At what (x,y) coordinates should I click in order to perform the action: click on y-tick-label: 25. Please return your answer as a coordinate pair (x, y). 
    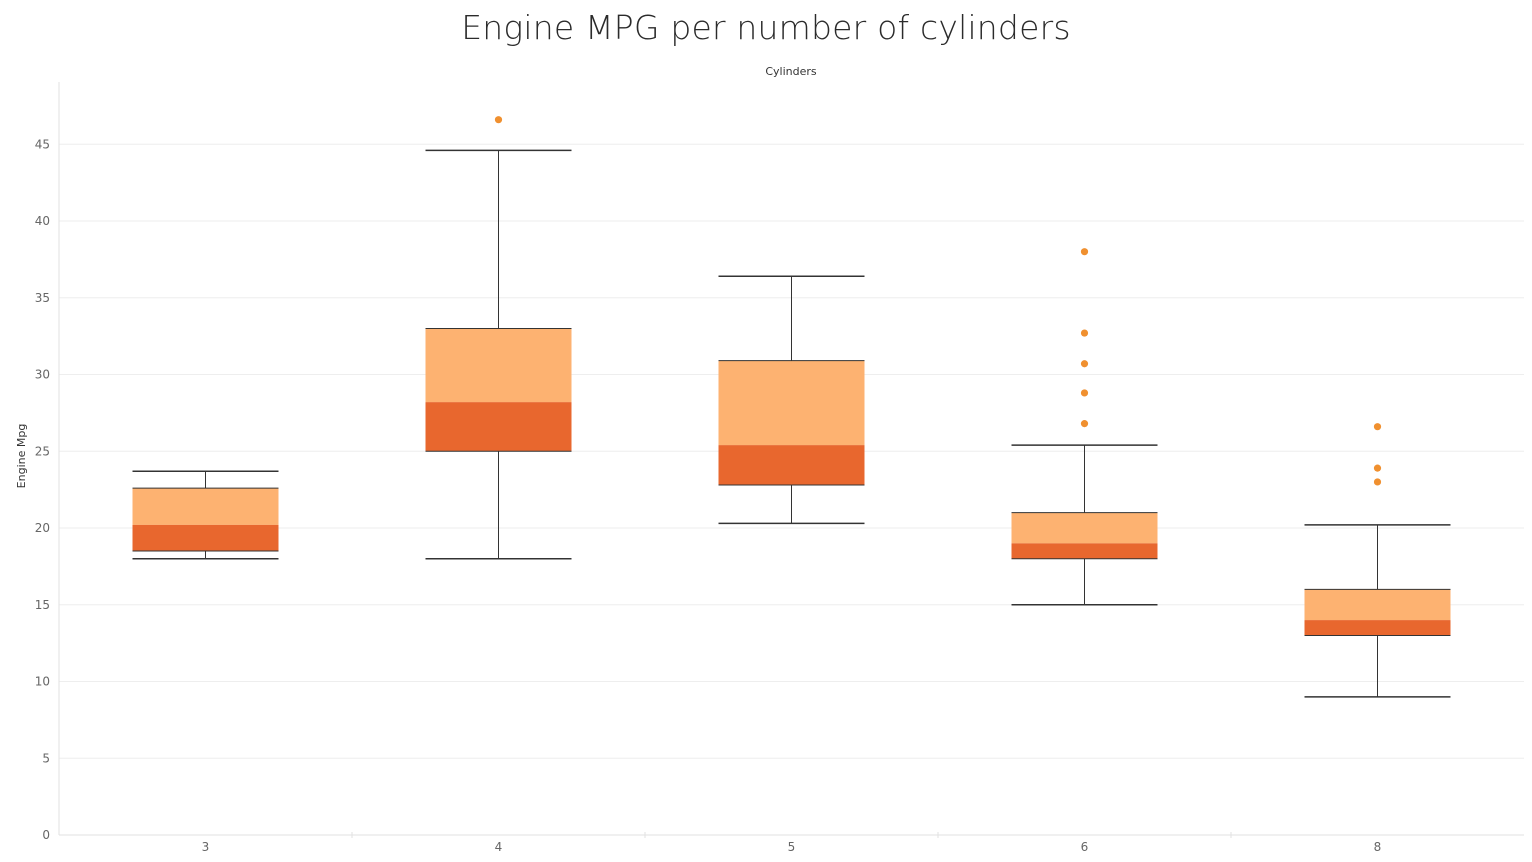
    Looking at the image, I should click on (42, 451).